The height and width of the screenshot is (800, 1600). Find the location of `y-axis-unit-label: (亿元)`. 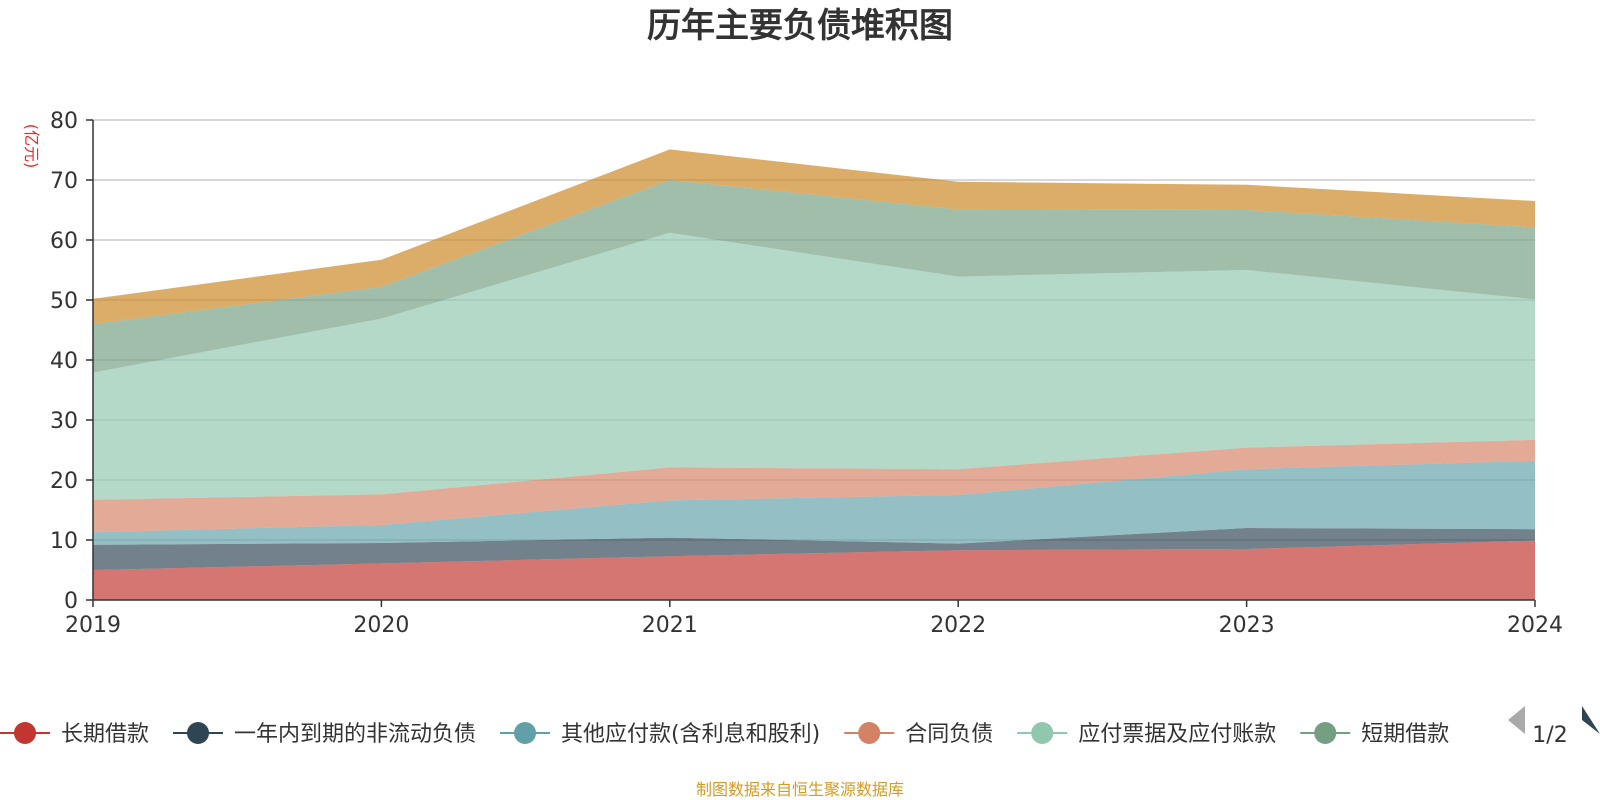

y-axis-unit-label: (亿元) is located at coordinates (31, 146).